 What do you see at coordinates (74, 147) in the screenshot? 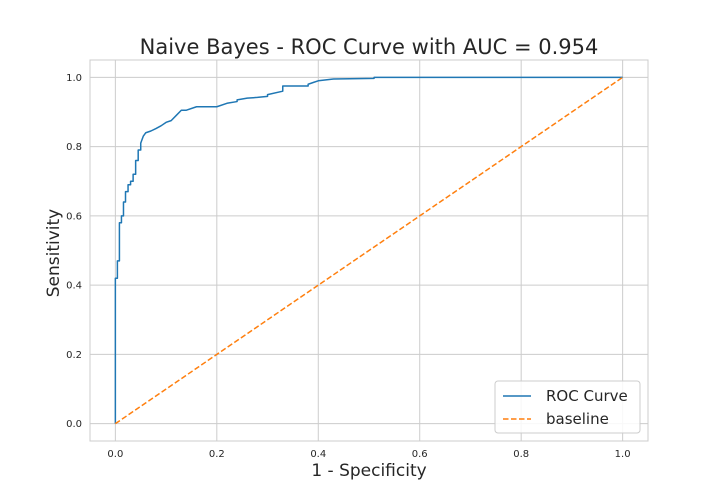
I see `y-tick-label: 0.8` at bounding box center [74, 147].